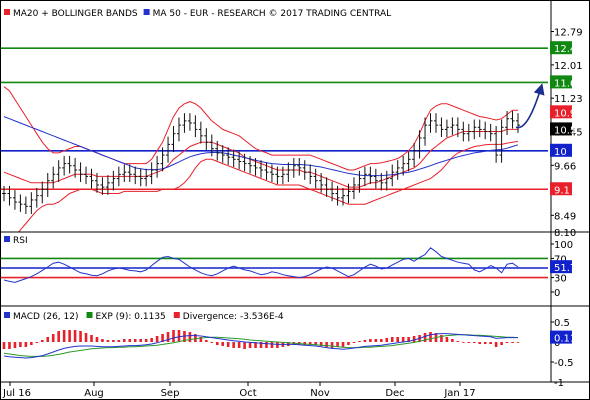 The width and height of the screenshot is (590, 400). What do you see at coordinates (233, 317) in the screenshot?
I see `macd-legend-text: Divergence: -3.536E-4` at bounding box center [233, 317].